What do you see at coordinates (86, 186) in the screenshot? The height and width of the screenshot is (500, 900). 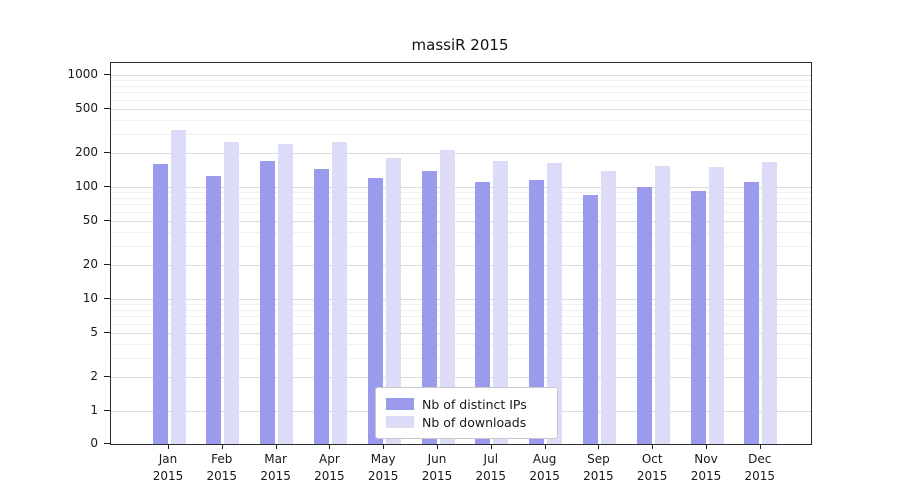 I see `y-tick-label: 100` at bounding box center [86, 186].